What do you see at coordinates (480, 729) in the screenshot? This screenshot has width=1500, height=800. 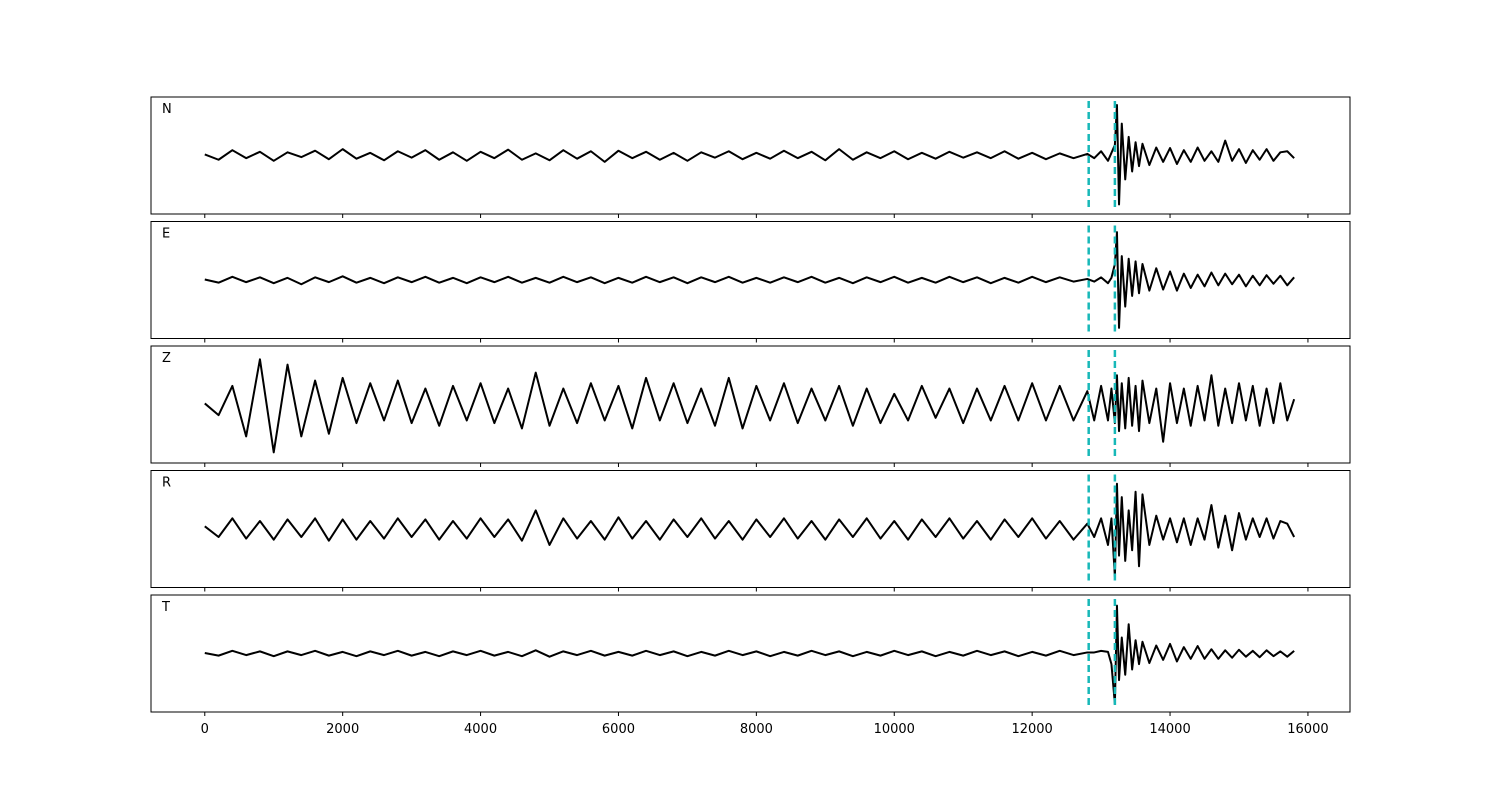 I see `x-tick-label: 4000` at bounding box center [480, 729].